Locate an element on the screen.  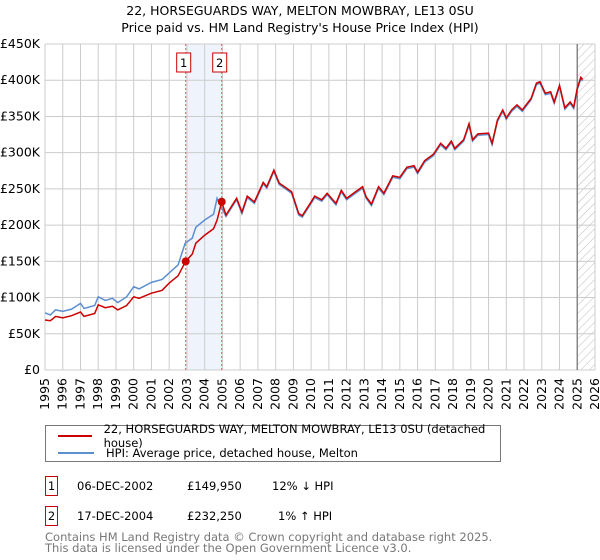
transaction-number: 2 is located at coordinates (51, 516).